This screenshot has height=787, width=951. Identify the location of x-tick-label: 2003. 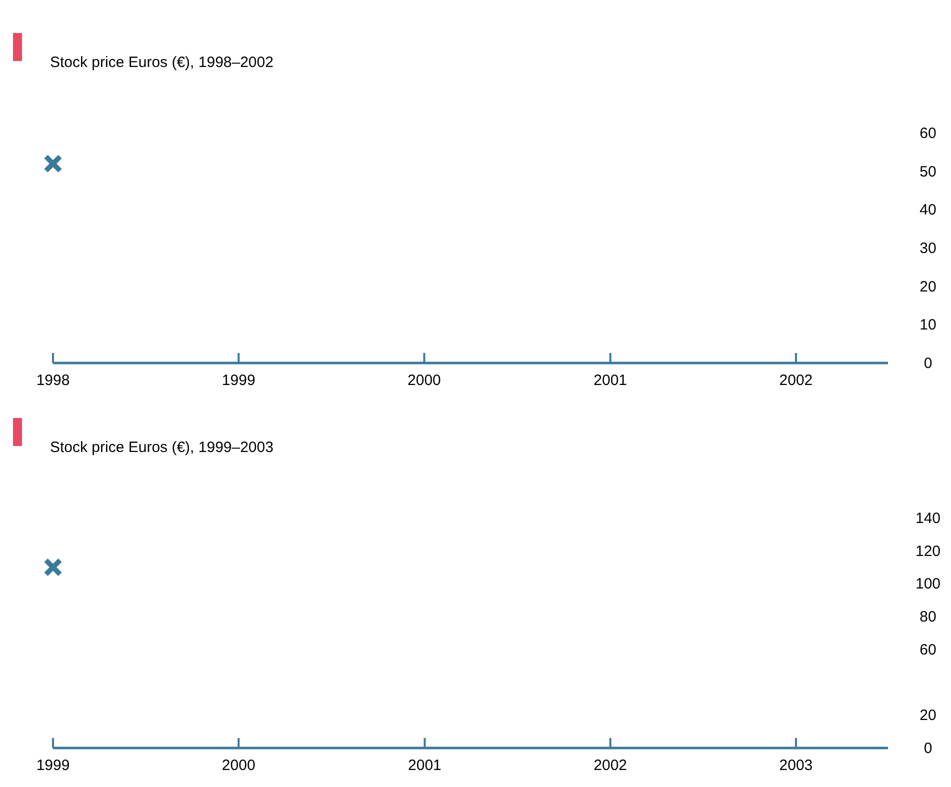
(796, 765).